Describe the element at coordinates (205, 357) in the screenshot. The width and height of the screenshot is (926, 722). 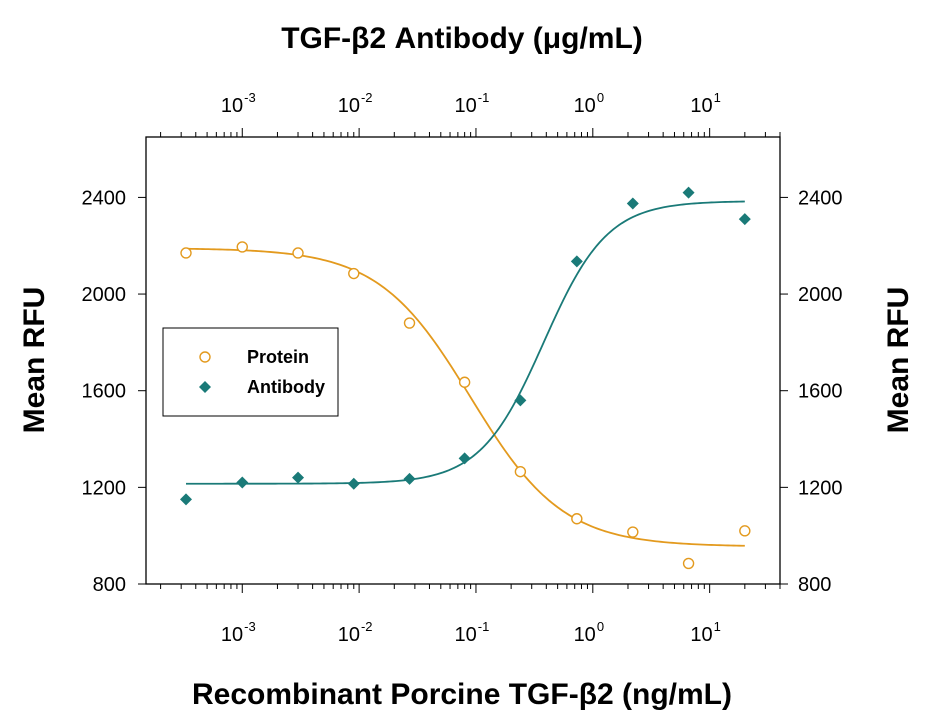
I see `legend-protein-marker` at that location.